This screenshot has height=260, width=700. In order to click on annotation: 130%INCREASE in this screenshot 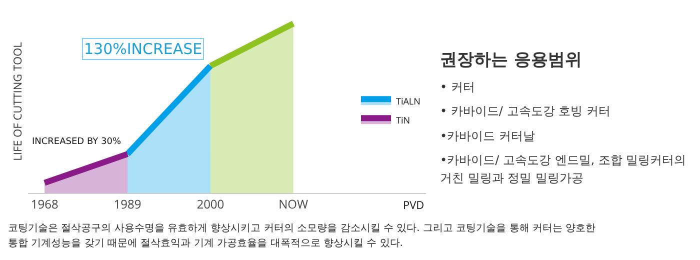, I will do `click(143, 49)`.